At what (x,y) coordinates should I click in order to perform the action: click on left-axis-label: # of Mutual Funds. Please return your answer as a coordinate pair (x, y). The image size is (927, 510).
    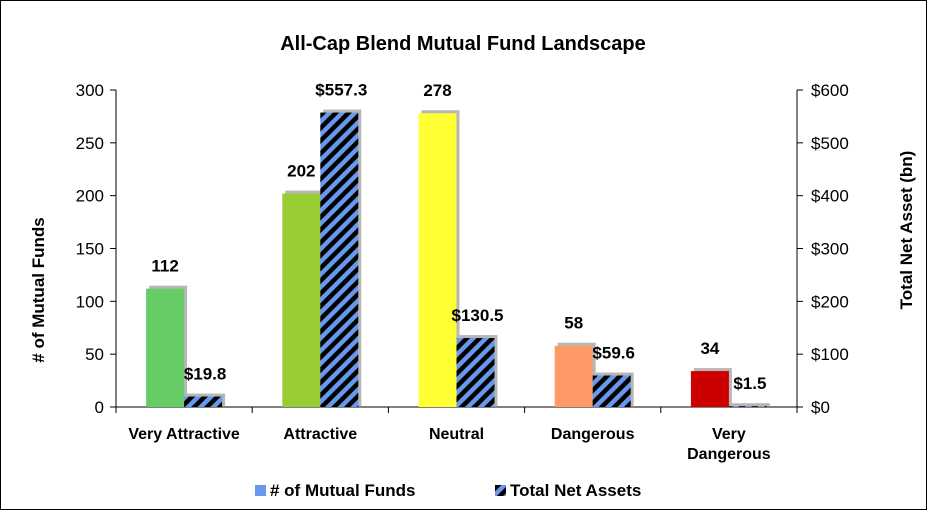
    Looking at the image, I should click on (38, 289).